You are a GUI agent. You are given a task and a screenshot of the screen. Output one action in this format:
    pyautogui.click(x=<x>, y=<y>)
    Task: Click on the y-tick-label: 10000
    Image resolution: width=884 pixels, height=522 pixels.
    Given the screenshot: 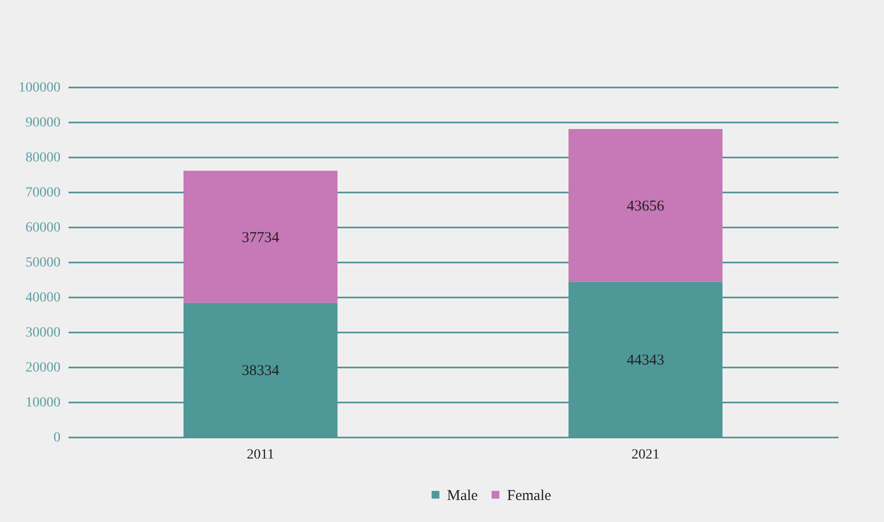 What is the action you would take?
    pyautogui.click(x=43, y=403)
    